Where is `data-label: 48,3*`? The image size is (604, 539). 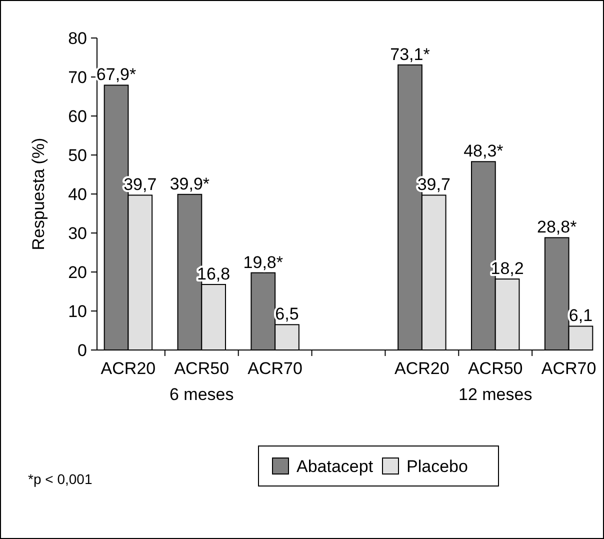
data-label: 48,3* is located at coordinates (484, 151).